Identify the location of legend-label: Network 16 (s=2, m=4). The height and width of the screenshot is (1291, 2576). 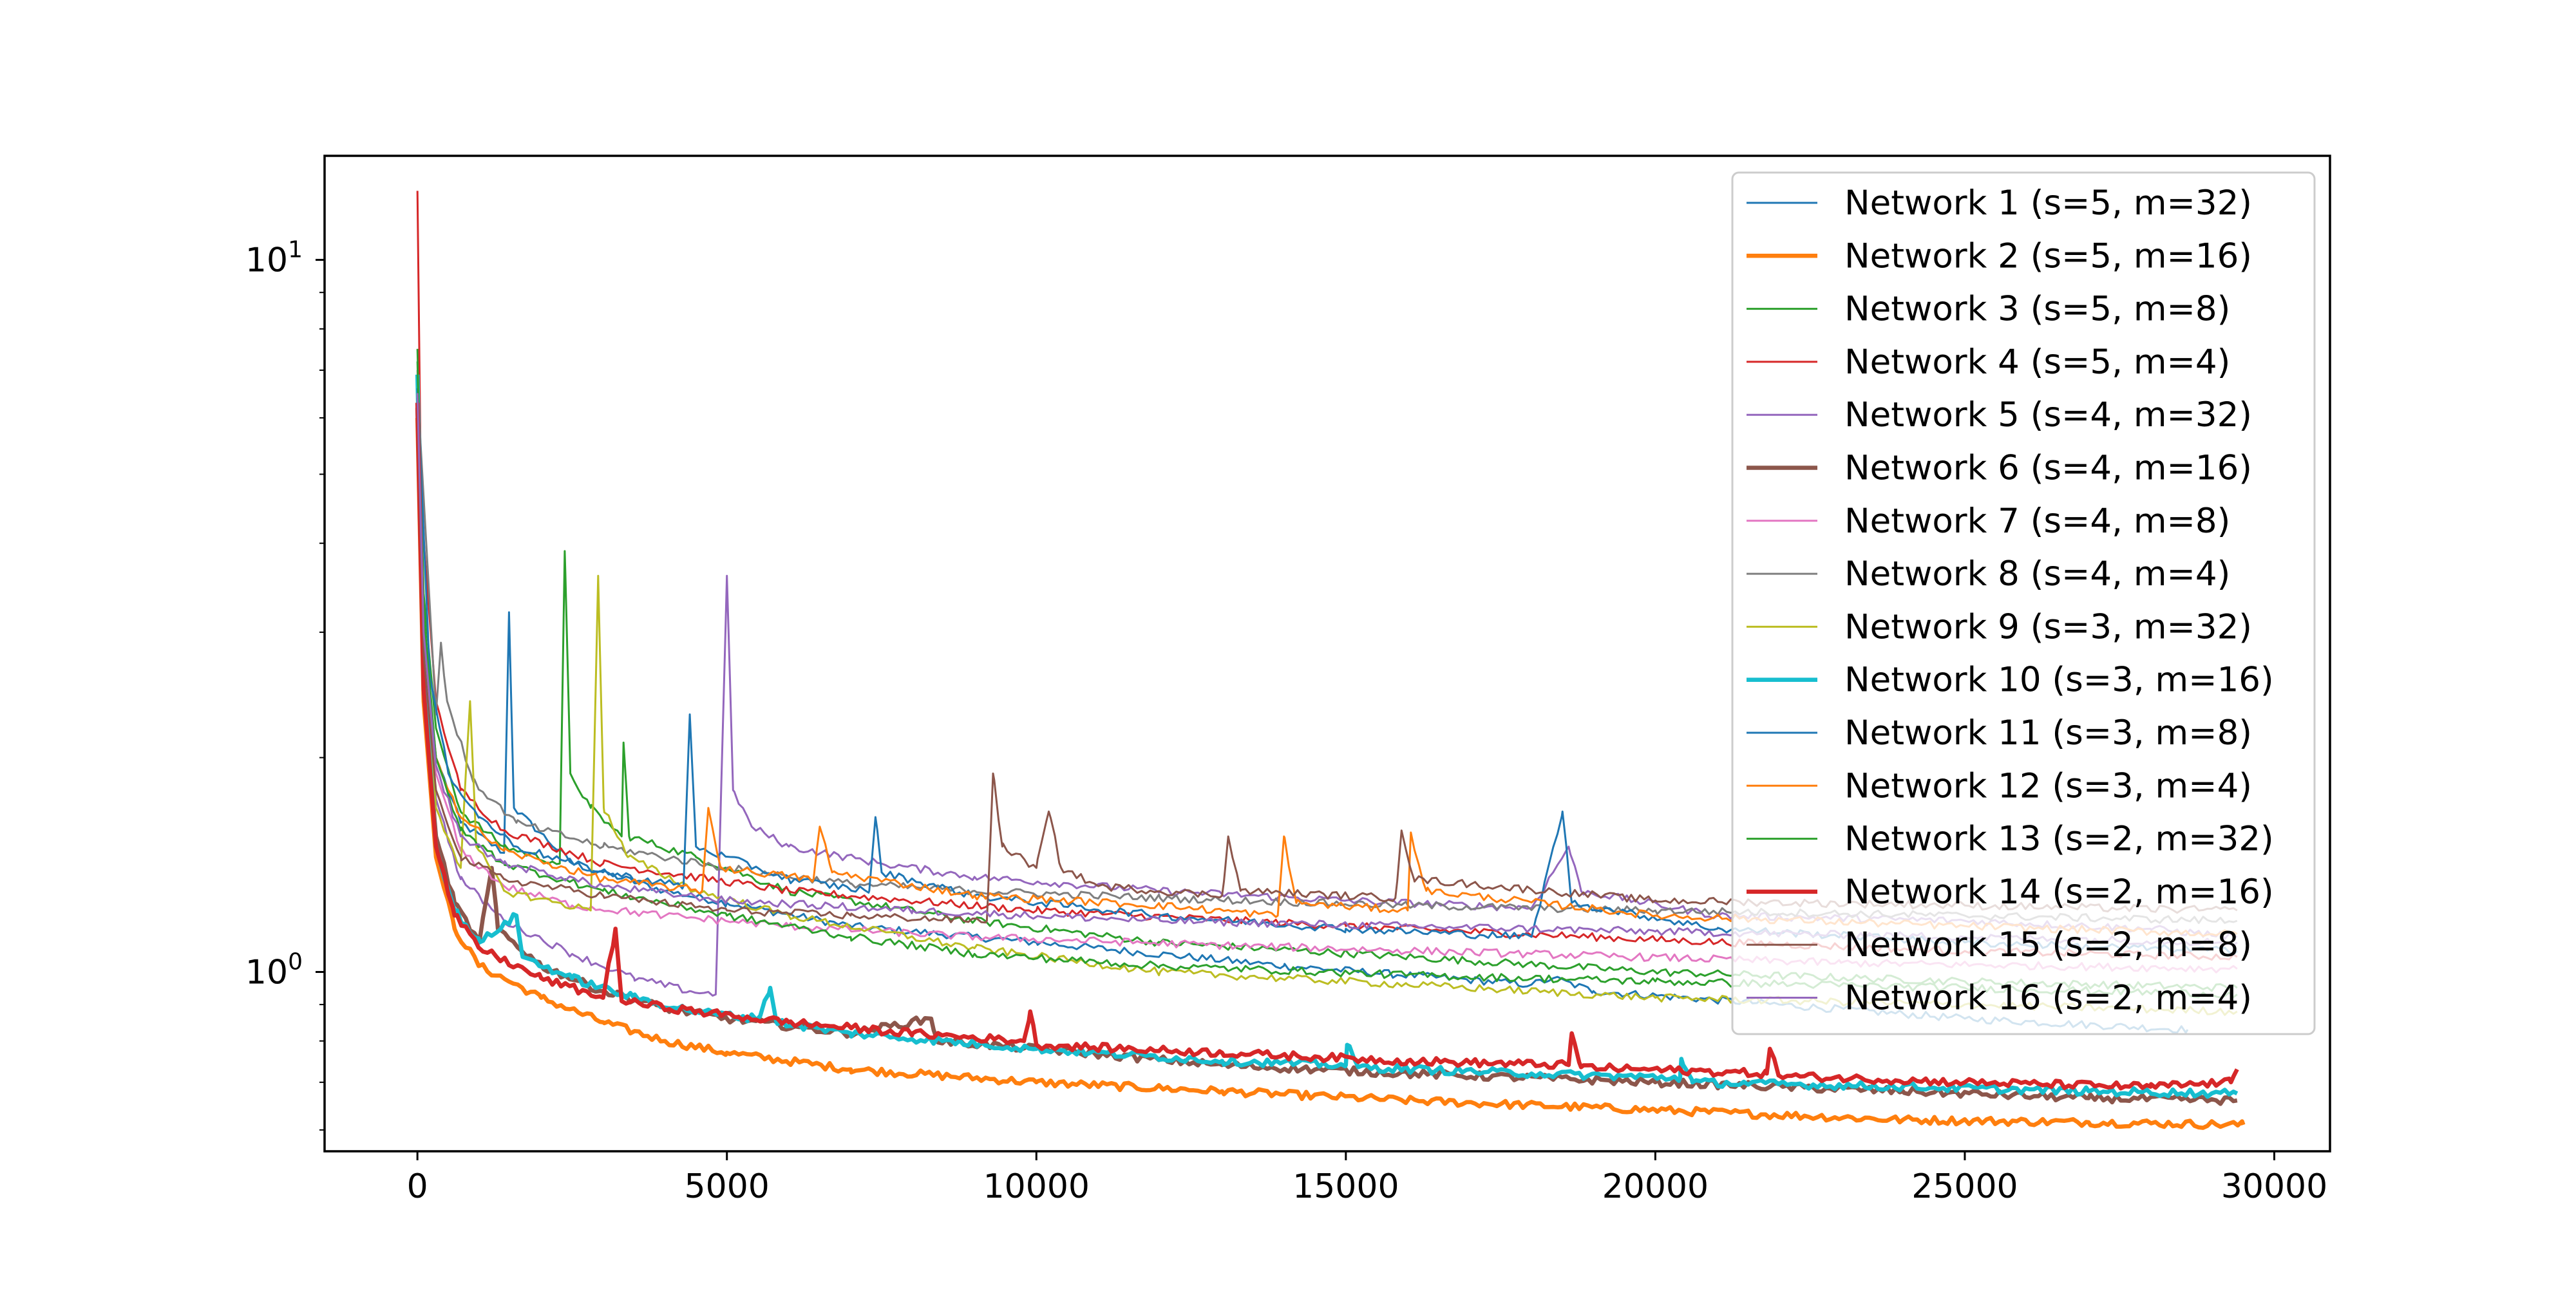
(2048, 998).